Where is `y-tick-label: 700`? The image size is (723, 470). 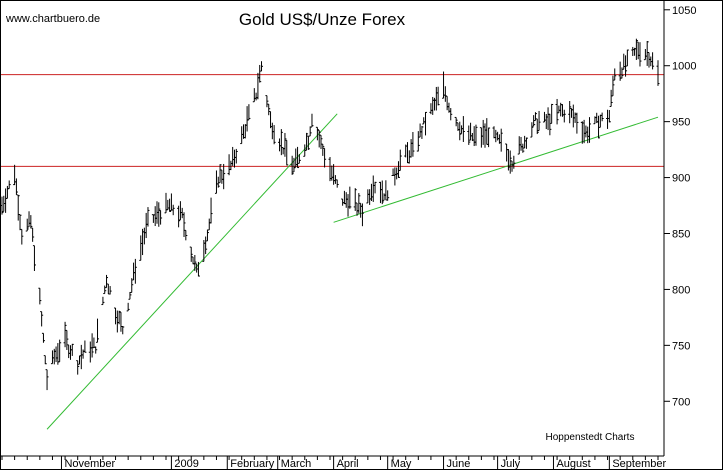 y-tick-label: 700 is located at coordinates (681, 402).